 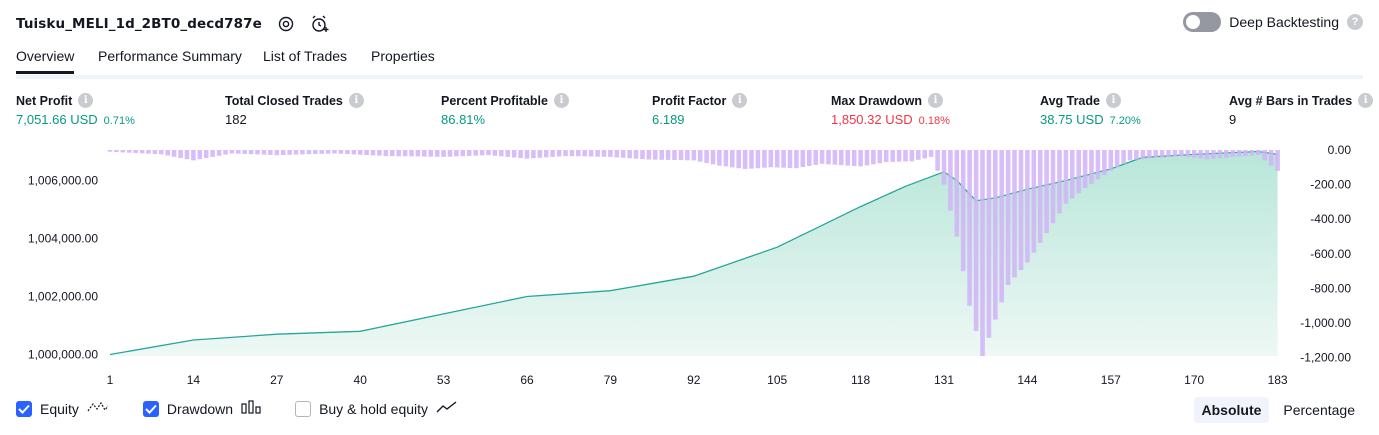 What do you see at coordinates (1278, 380) in the screenshot?
I see `x-axis-tick: 183` at bounding box center [1278, 380].